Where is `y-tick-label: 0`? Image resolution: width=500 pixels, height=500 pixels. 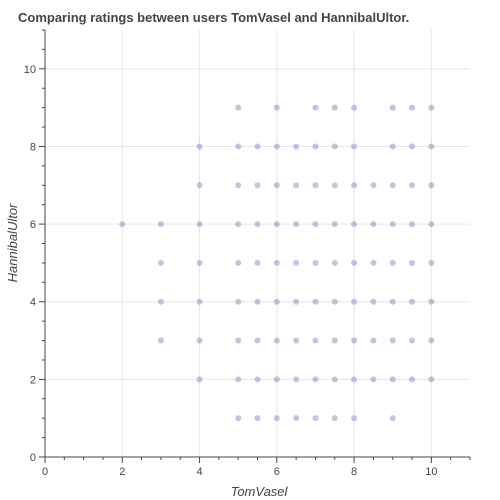 y-tick-label: 0 is located at coordinates (33, 458).